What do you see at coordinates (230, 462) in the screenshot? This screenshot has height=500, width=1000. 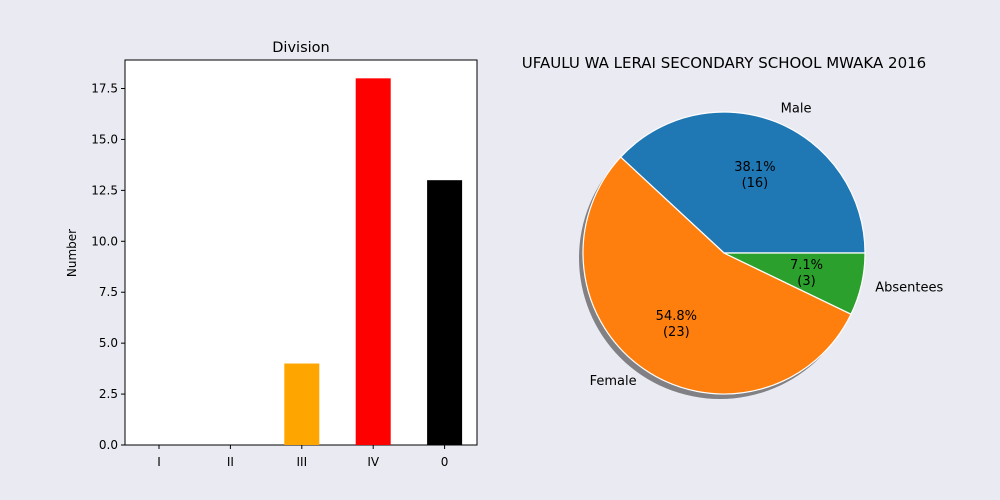 I see `x-tick-label: II` at bounding box center [230, 462].